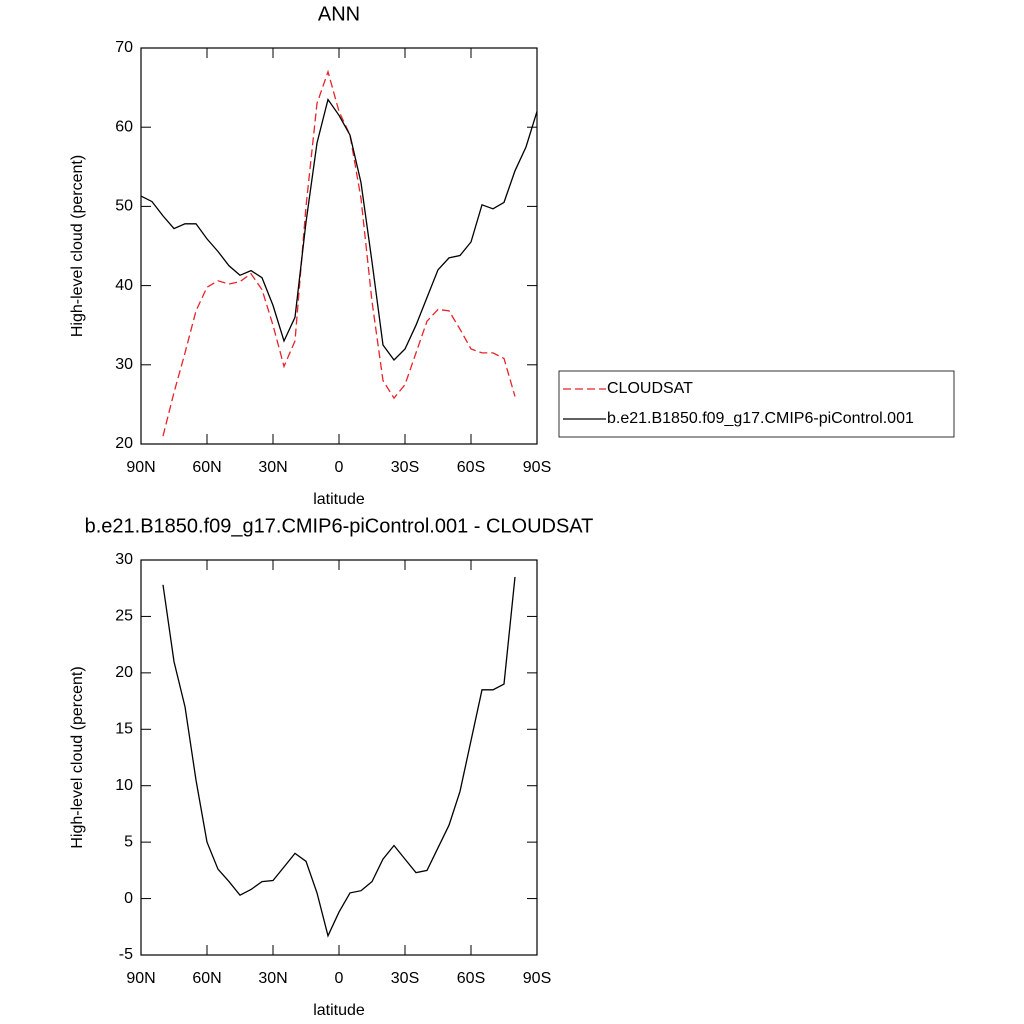 Image resolution: width=1024 pixels, height=1024 pixels. What do you see at coordinates (339, 14) in the screenshot?
I see `chart-title: ANN` at bounding box center [339, 14].